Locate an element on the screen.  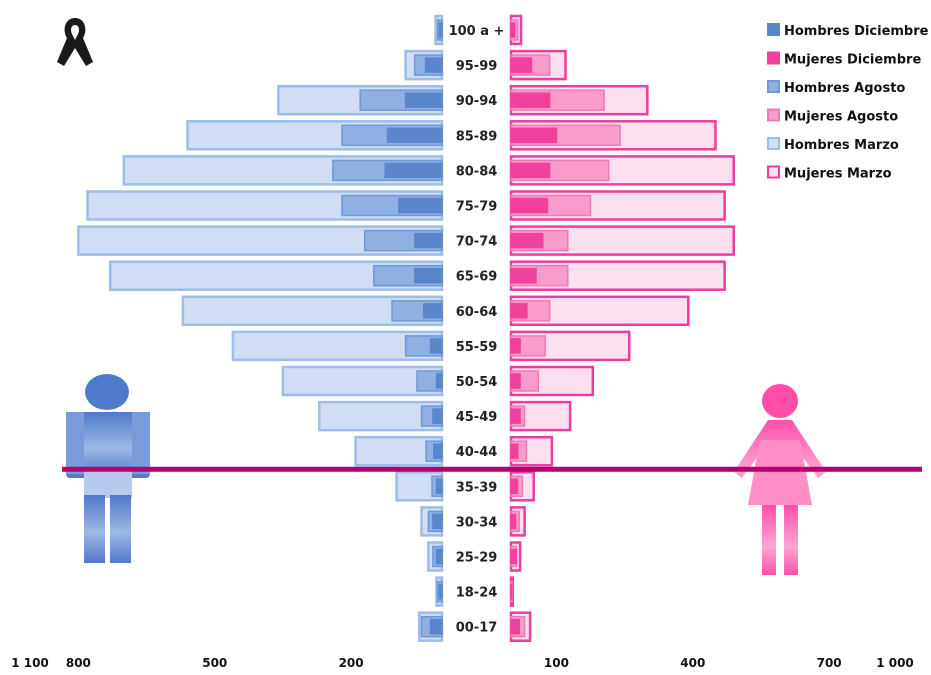
category-label: 85-89 is located at coordinates (477, 136).